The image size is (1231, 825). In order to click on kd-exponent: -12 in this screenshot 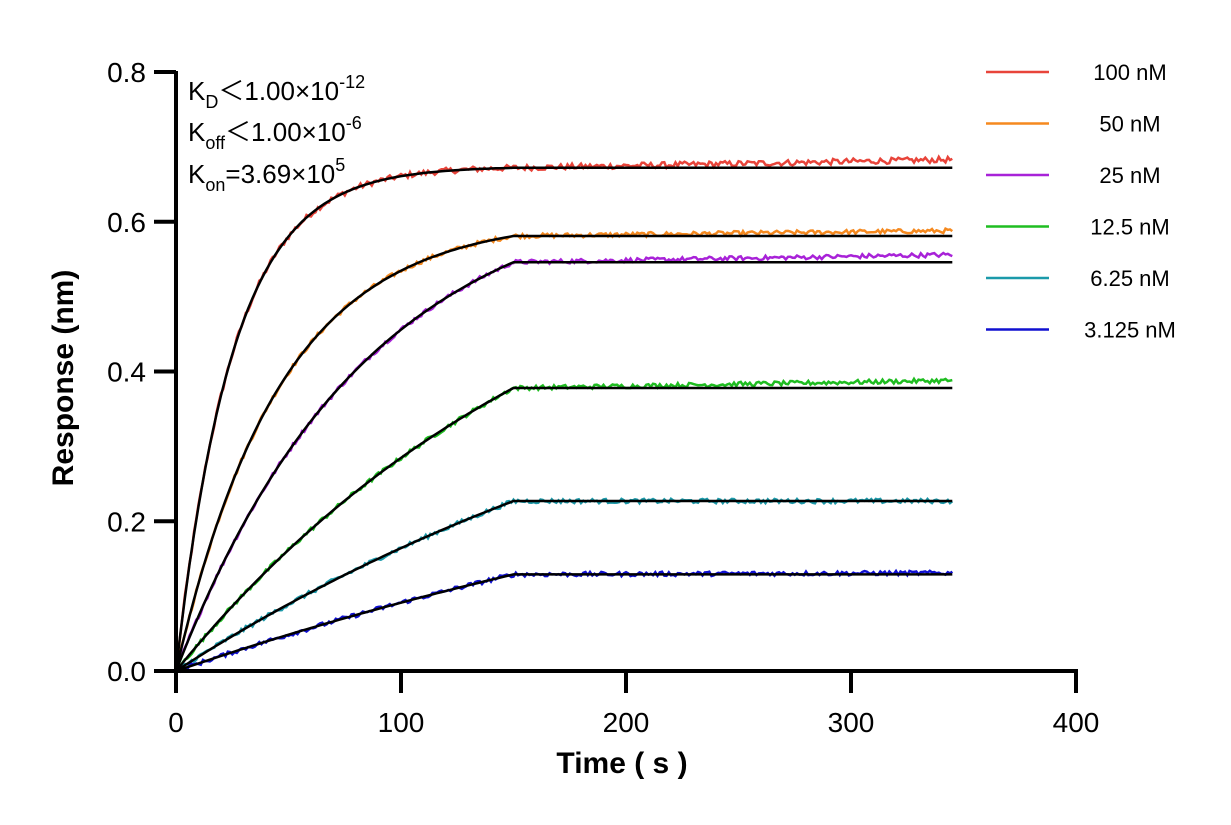, I will do `click(352, 82)`.